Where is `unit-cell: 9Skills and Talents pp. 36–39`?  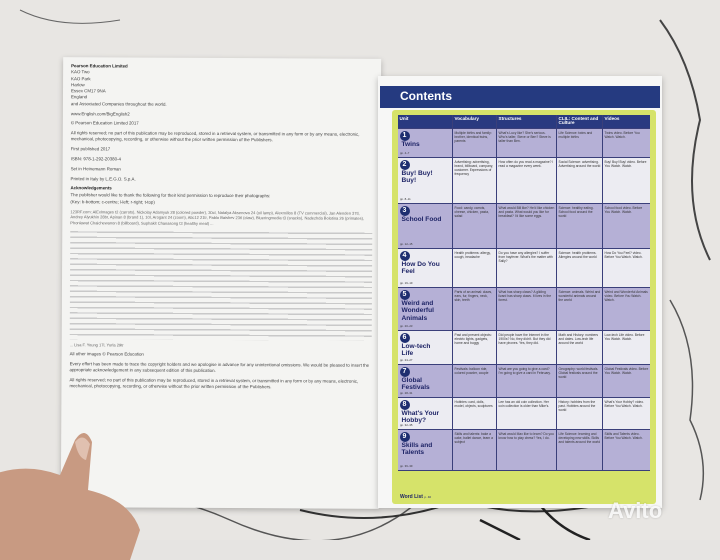 unit-cell: 9Skills and Talents pp. 36–39 is located at coordinates (425, 450).